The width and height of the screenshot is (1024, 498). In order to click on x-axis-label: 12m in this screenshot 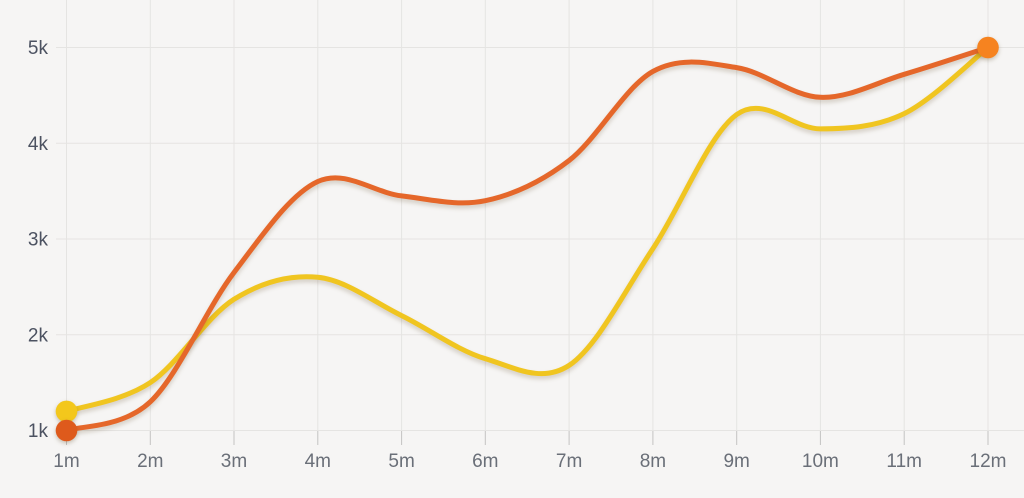, I will do `click(988, 461)`.